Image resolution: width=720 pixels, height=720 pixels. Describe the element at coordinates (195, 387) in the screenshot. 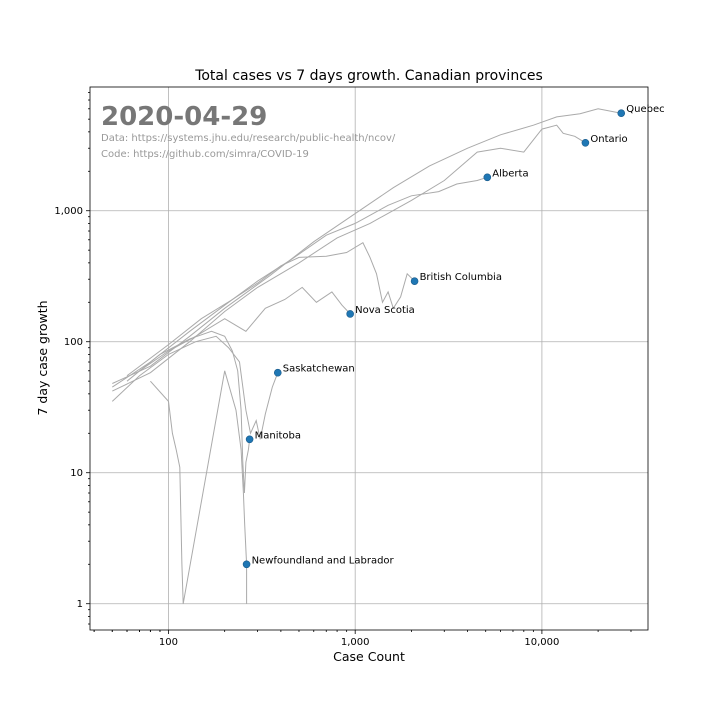

I see `trajectory-saskatchewan` at that location.